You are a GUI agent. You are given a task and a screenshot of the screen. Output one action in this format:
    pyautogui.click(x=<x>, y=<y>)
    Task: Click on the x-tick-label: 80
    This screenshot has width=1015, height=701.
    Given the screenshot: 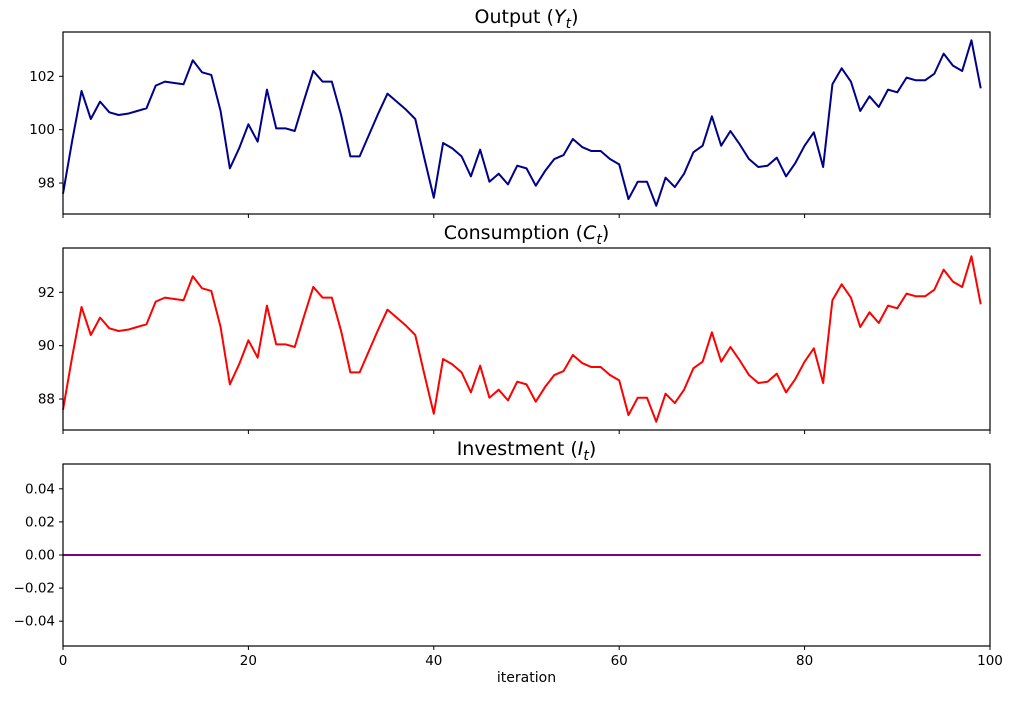 What is the action you would take?
    pyautogui.click(x=804, y=661)
    